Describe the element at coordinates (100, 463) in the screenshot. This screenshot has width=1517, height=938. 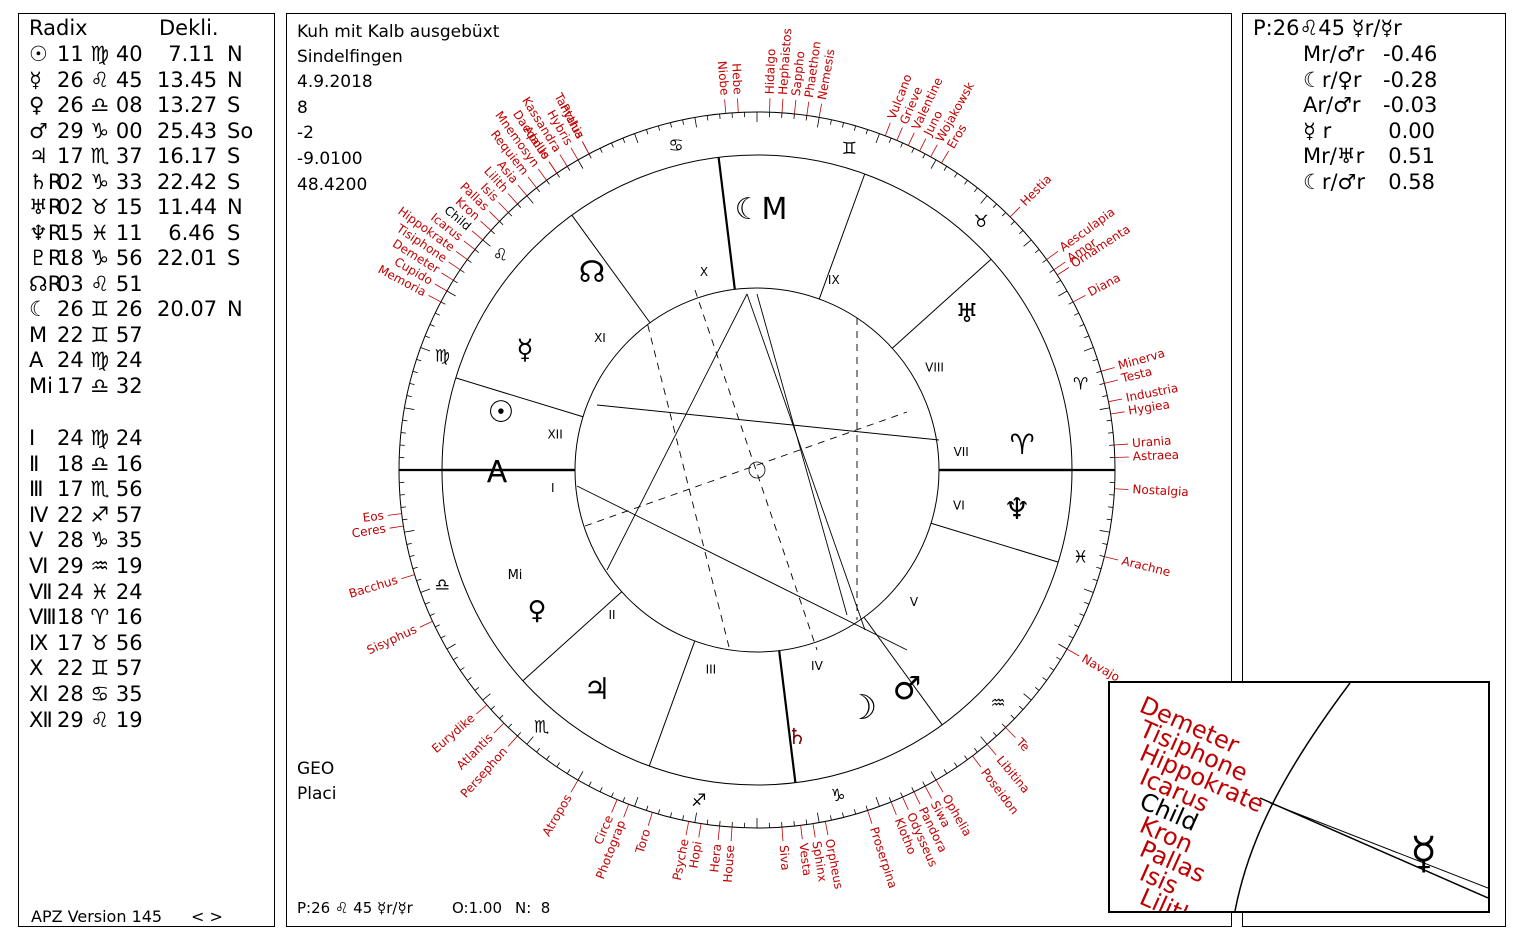
I see `house-position: 18 ♎ 16` at that location.